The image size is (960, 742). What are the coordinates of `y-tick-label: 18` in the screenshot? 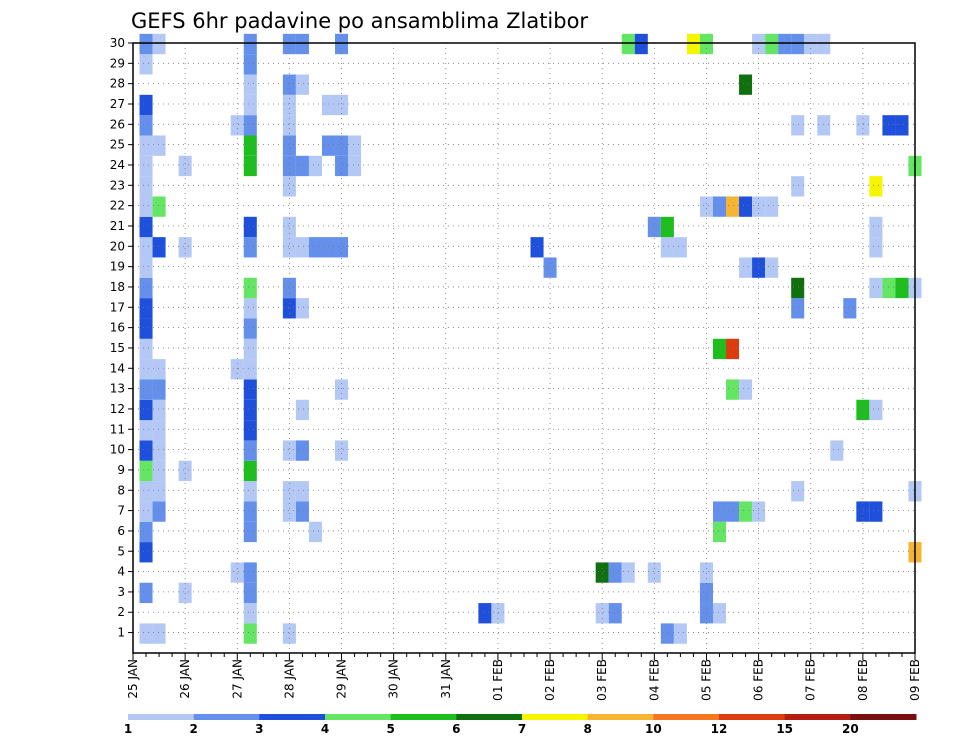 It's located at (117, 287).